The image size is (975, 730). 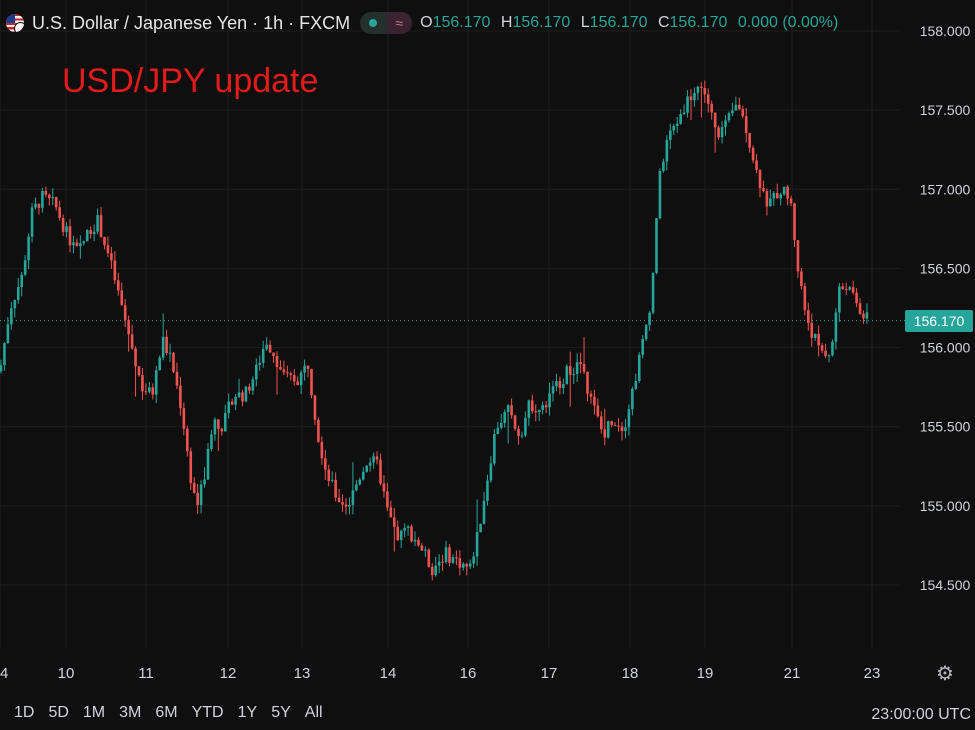 I want to click on range-1y-button: 1Y, so click(x=247, y=712).